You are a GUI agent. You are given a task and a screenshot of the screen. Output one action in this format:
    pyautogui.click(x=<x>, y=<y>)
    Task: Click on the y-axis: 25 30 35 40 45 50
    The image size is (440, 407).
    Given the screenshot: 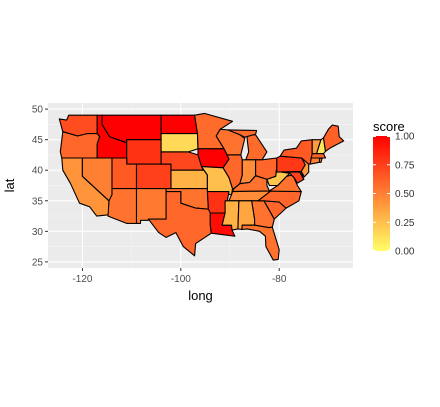 What is the action you would take?
    pyautogui.click(x=40, y=186)
    